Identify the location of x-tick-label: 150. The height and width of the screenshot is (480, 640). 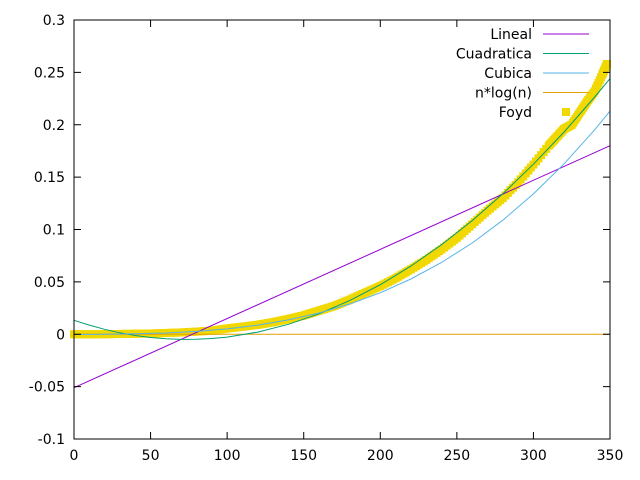
(303, 456).